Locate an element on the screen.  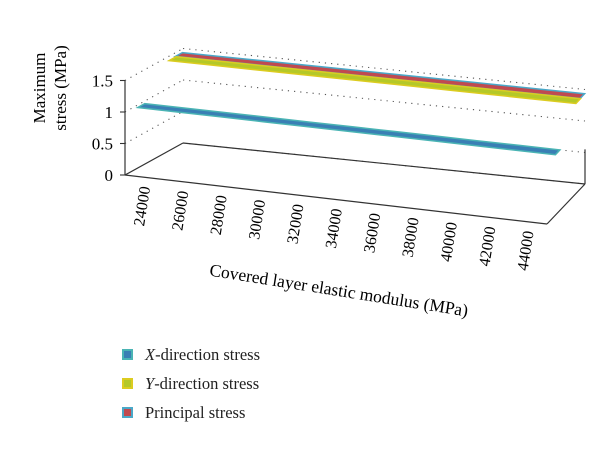
x-tick-label: 42000 is located at coordinates (487, 246).